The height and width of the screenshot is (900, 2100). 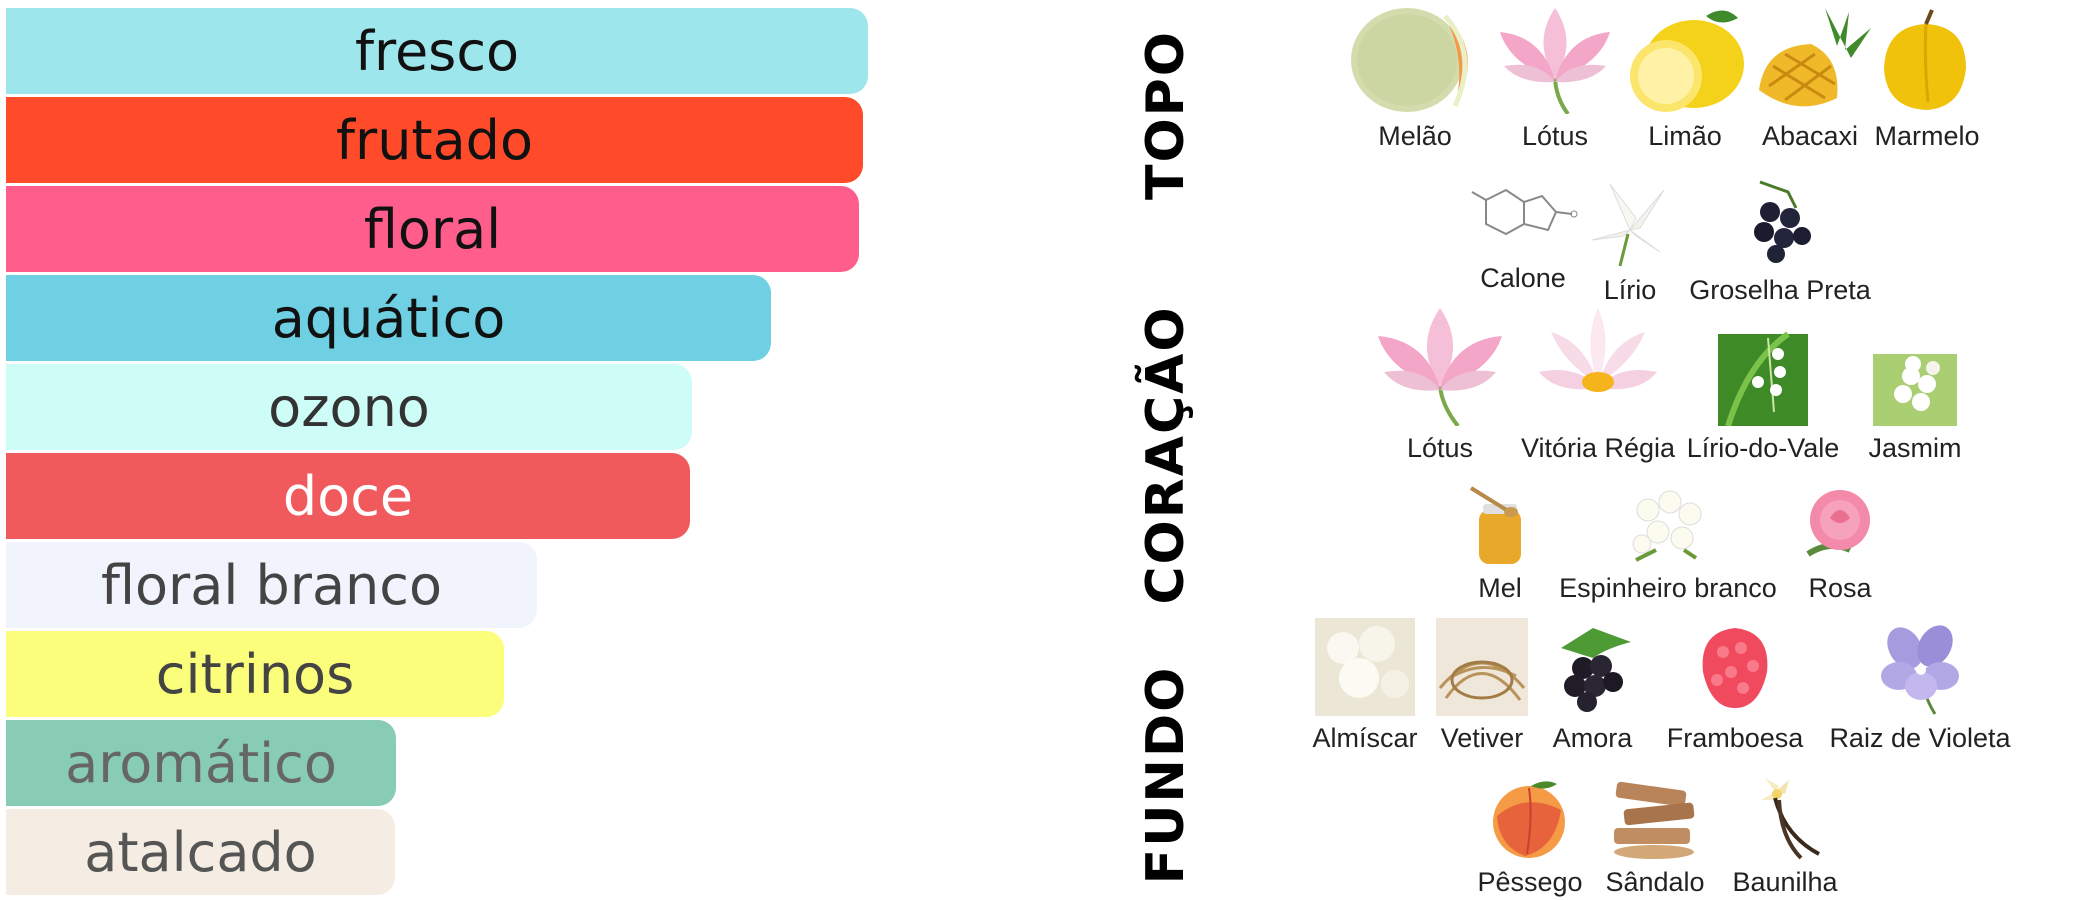 I want to click on section-label-coracao: CORAÇÃO, so click(x=1166, y=455).